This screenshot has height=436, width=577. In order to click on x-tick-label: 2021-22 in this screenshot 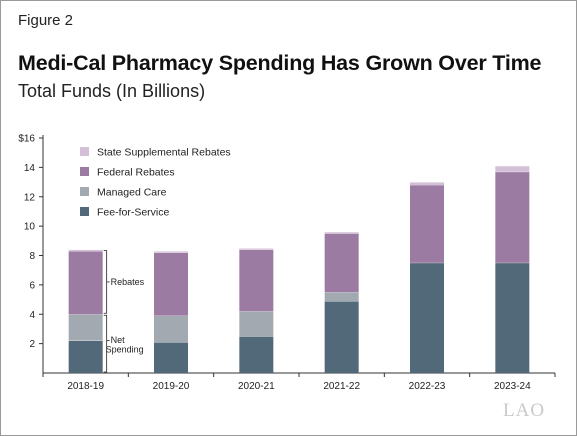, I will do `click(341, 386)`.